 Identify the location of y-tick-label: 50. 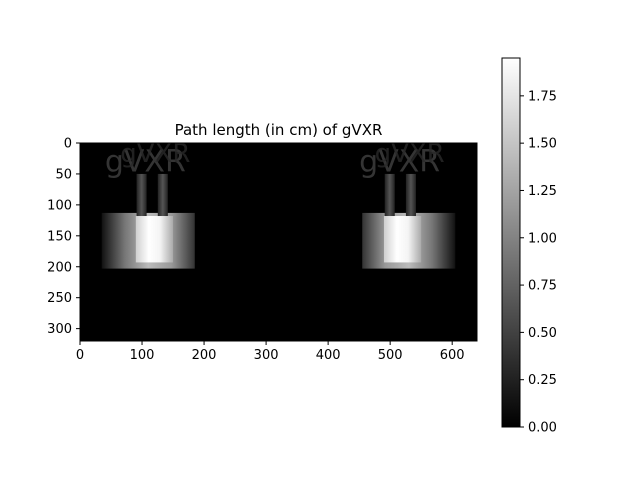
(63, 174).